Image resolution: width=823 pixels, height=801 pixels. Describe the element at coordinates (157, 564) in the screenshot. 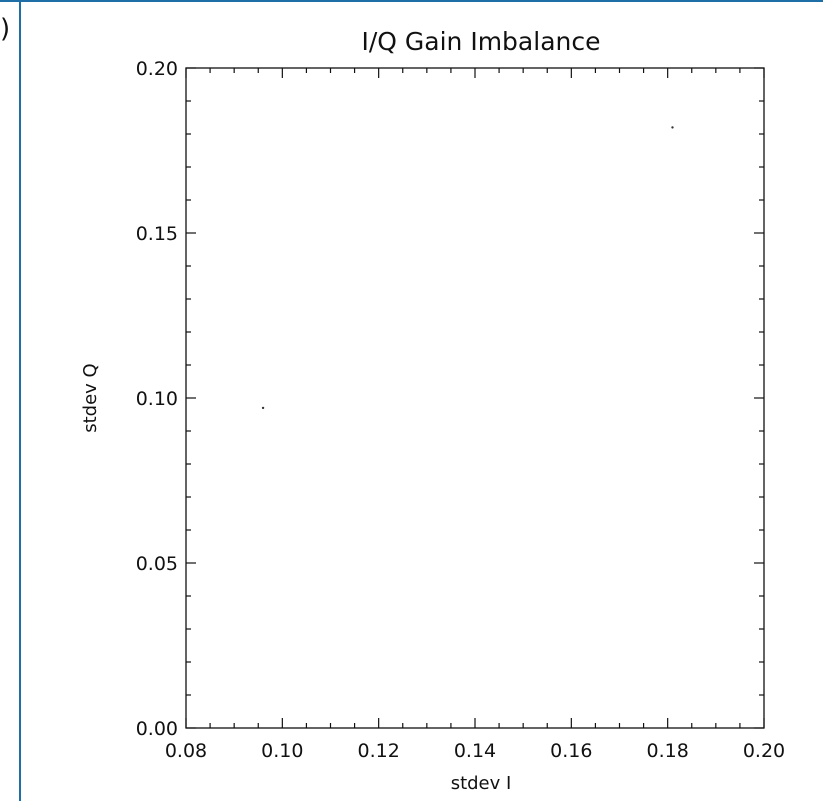

I see `y-tick-label: 0.05` at that location.